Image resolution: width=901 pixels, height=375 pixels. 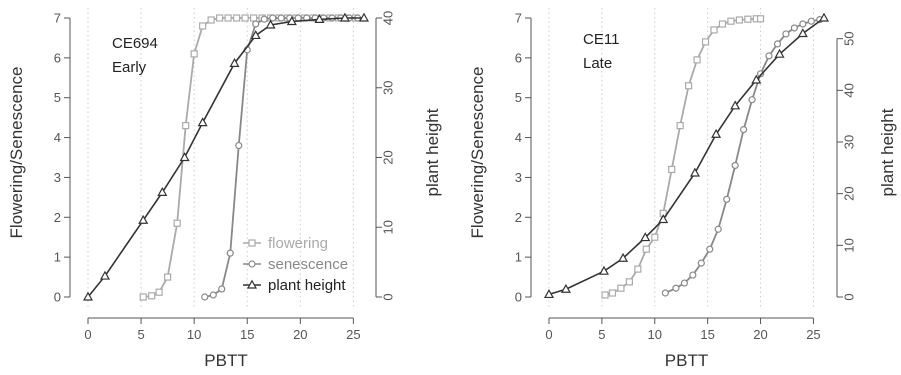 What do you see at coordinates (518, 217) in the screenshot?
I see `y-tick-label: 2` at bounding box center [518, 217].